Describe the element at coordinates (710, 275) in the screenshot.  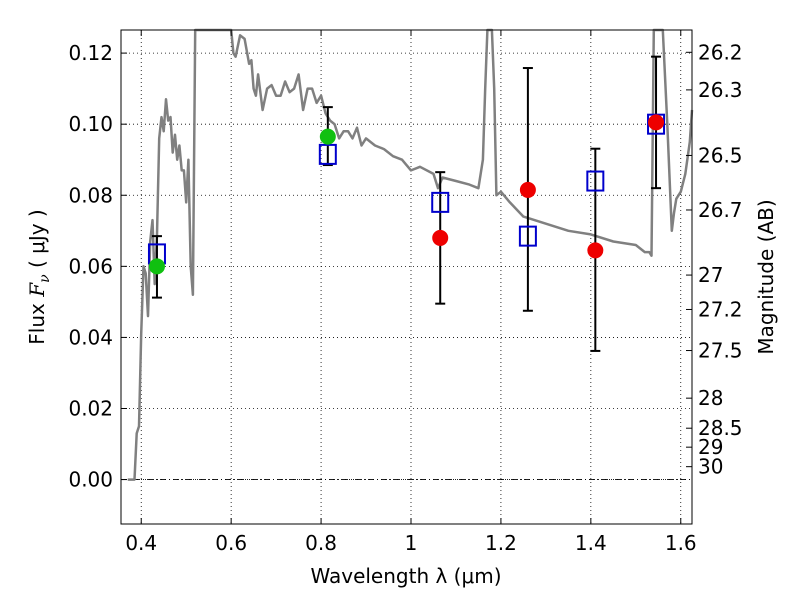
I see `right-tick-label: 27` at that location.